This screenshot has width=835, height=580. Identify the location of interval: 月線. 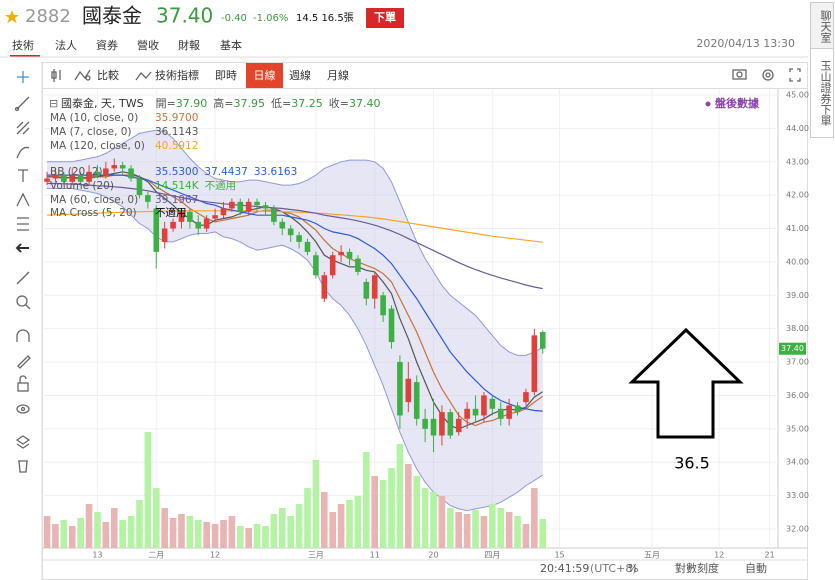
(338, 75).